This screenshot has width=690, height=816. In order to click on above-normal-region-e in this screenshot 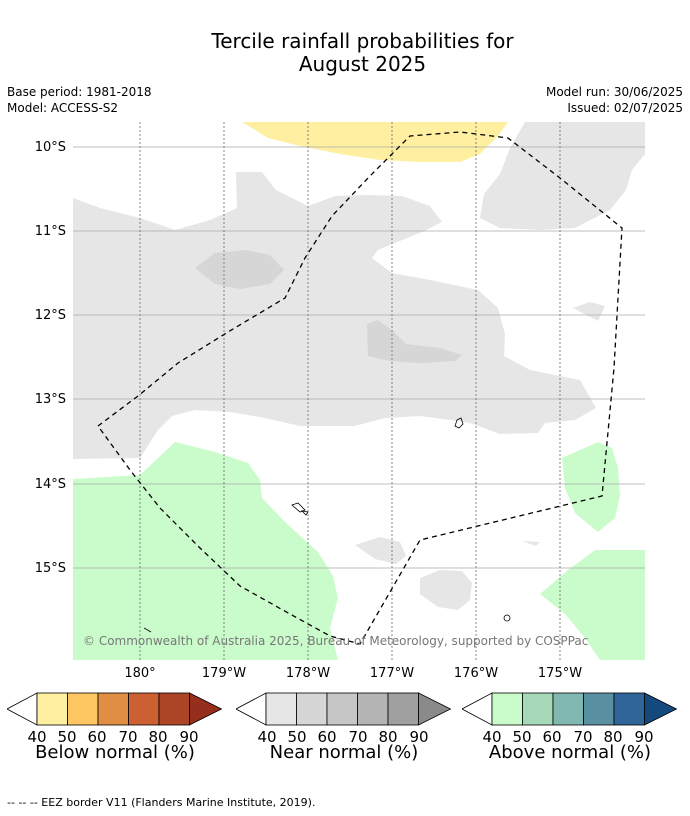, I will do `click(591, 487)`.